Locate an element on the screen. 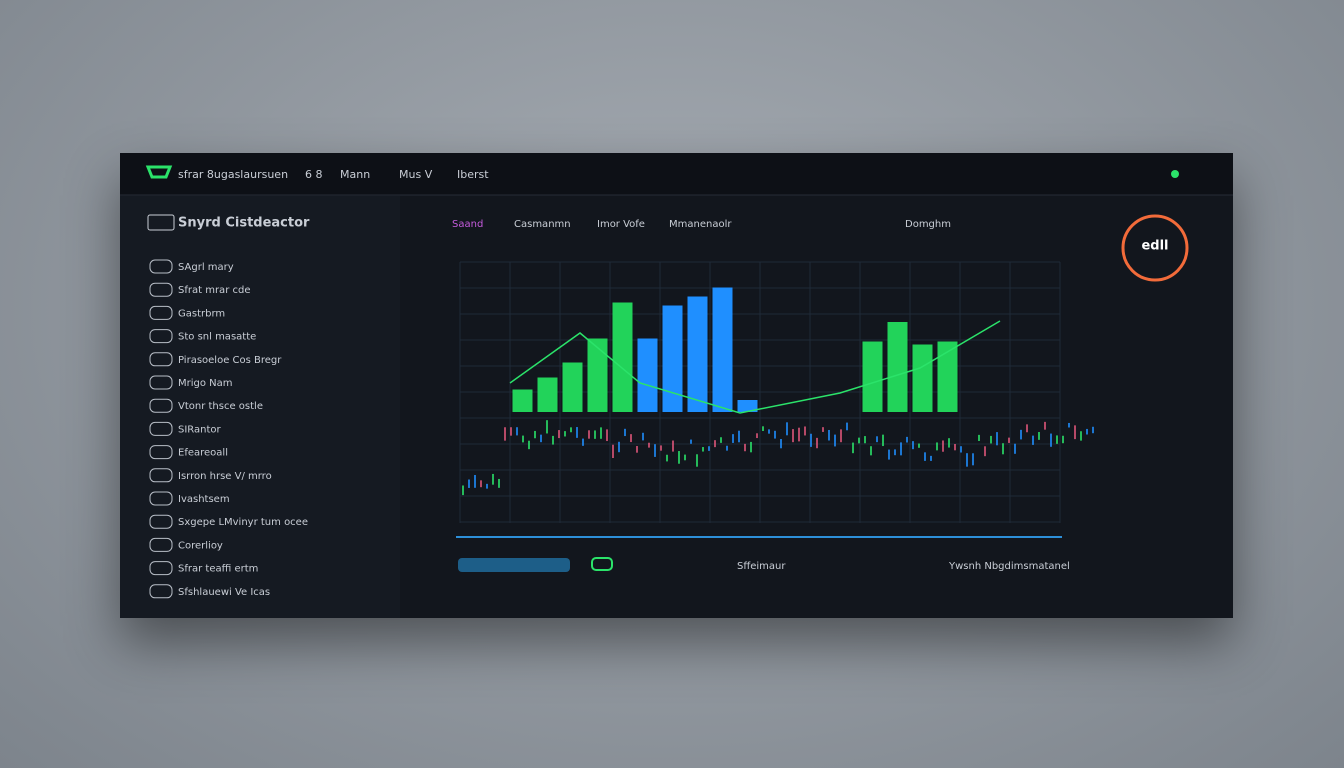 Image resolution: width=1344 pixels, height=768 pixels. controls is located at coordinates (514, 565).